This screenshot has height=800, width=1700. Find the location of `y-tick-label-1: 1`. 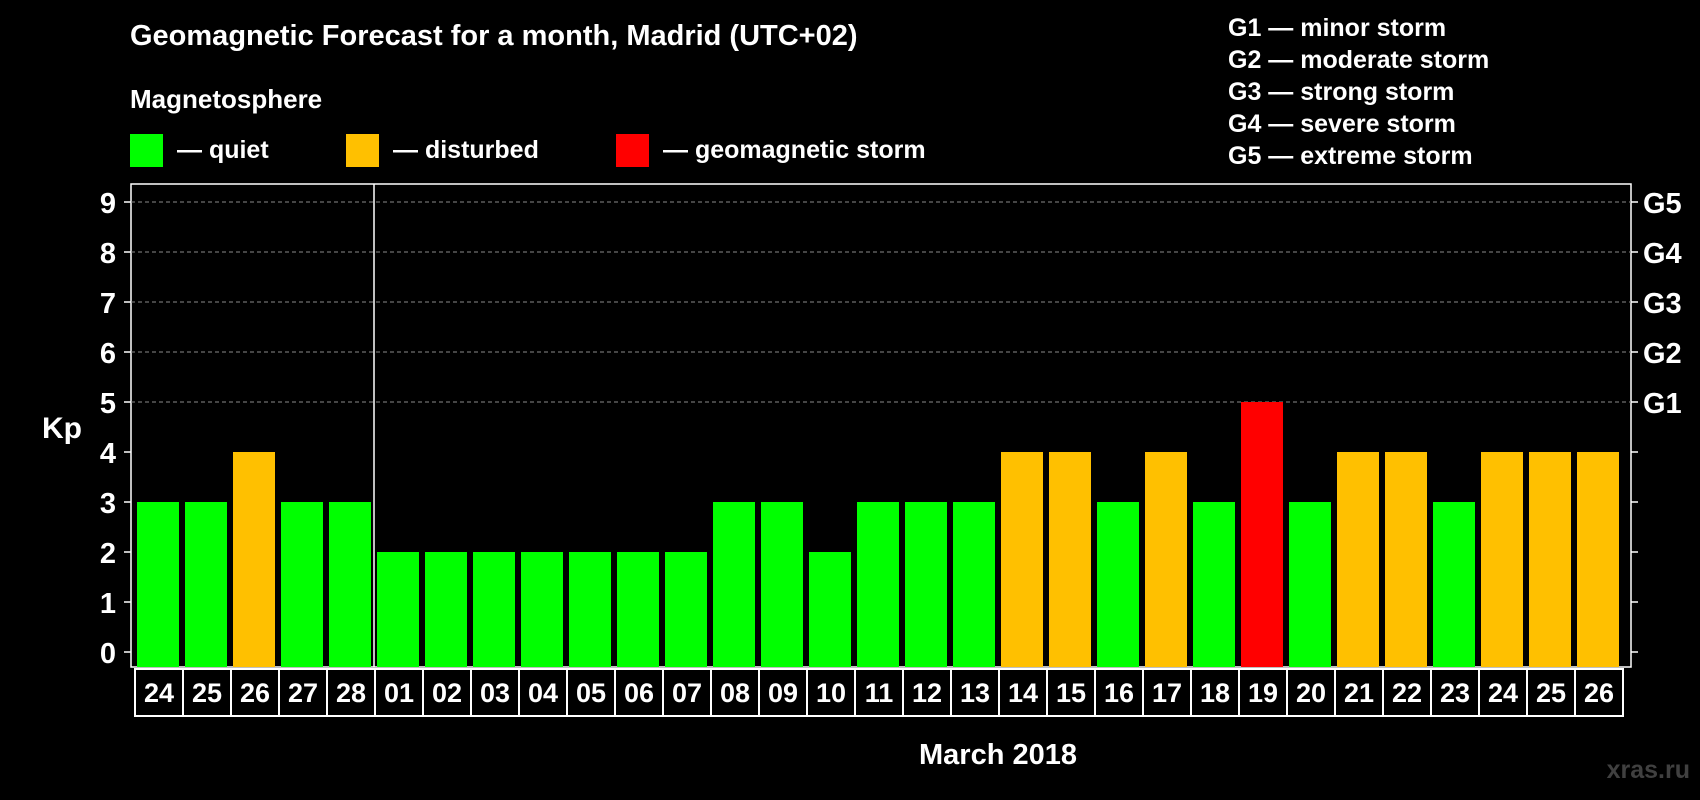

y-tick-label-1: 1 is located at coordinates (108, 604).